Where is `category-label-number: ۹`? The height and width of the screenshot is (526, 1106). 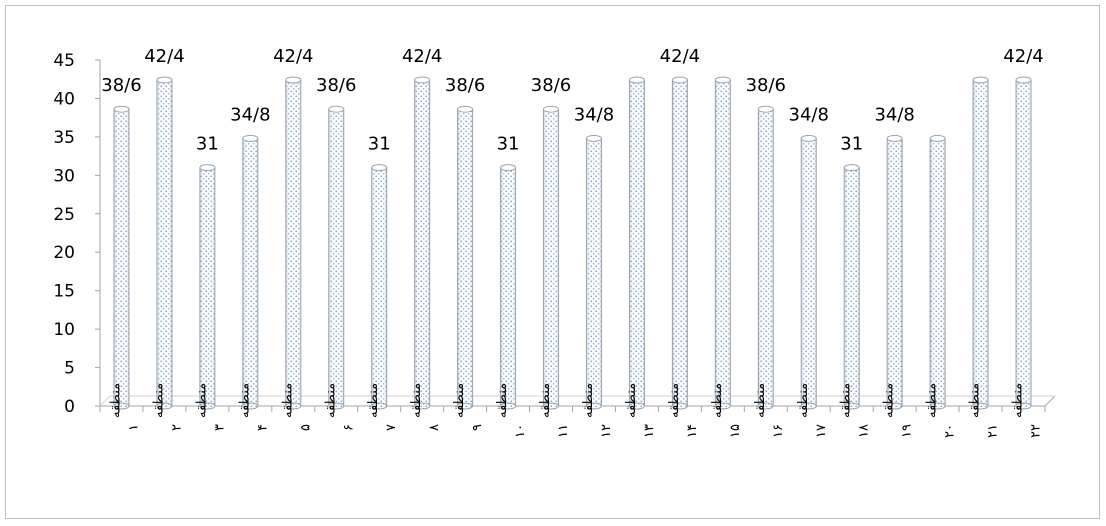 category-label-number: ۹ is located at coordinates (477, 427).